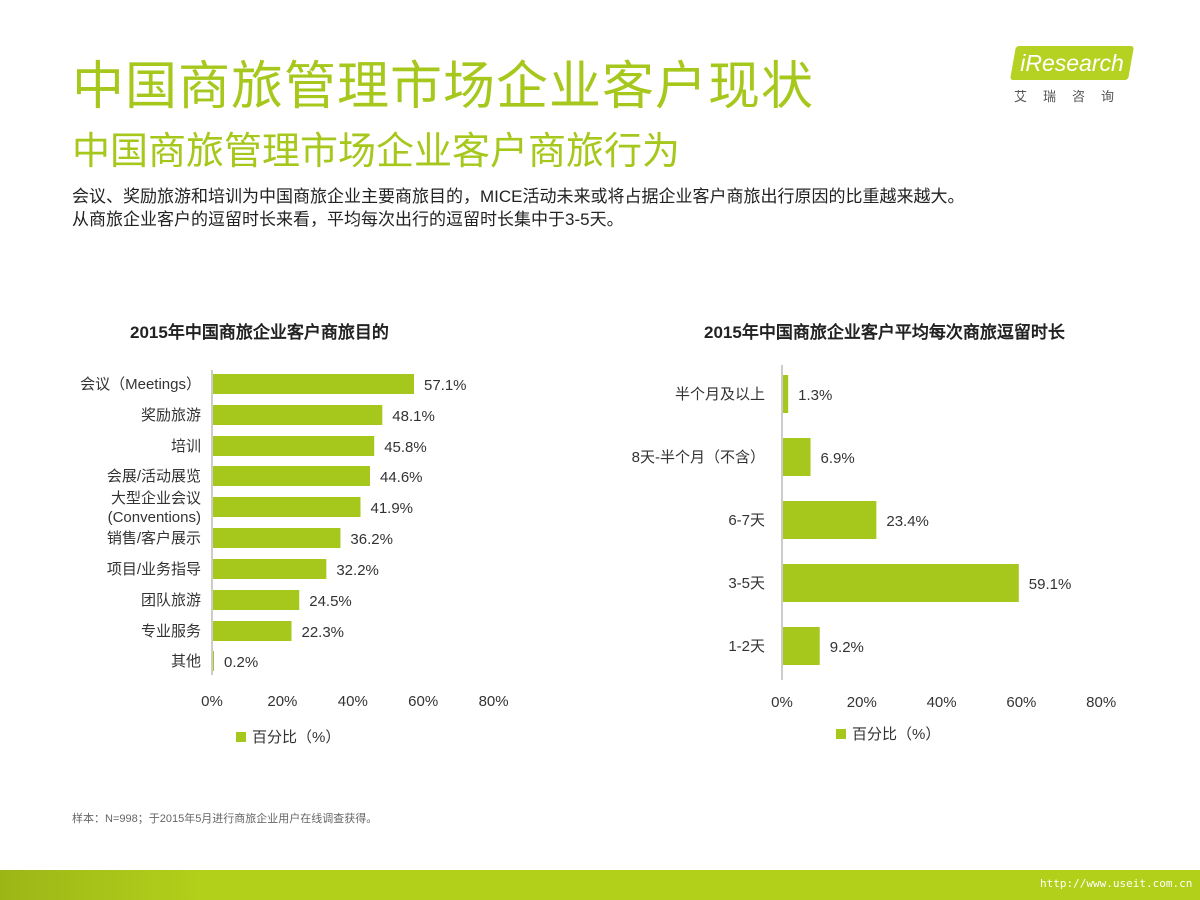 The height and width of the screenshot is (900, 1200). Describe the element at coordinates (884, 332) in the screenshot. I see `chart2-title: 2015年中国商旅企业客户平均每次商旅逗留时长` at that location.